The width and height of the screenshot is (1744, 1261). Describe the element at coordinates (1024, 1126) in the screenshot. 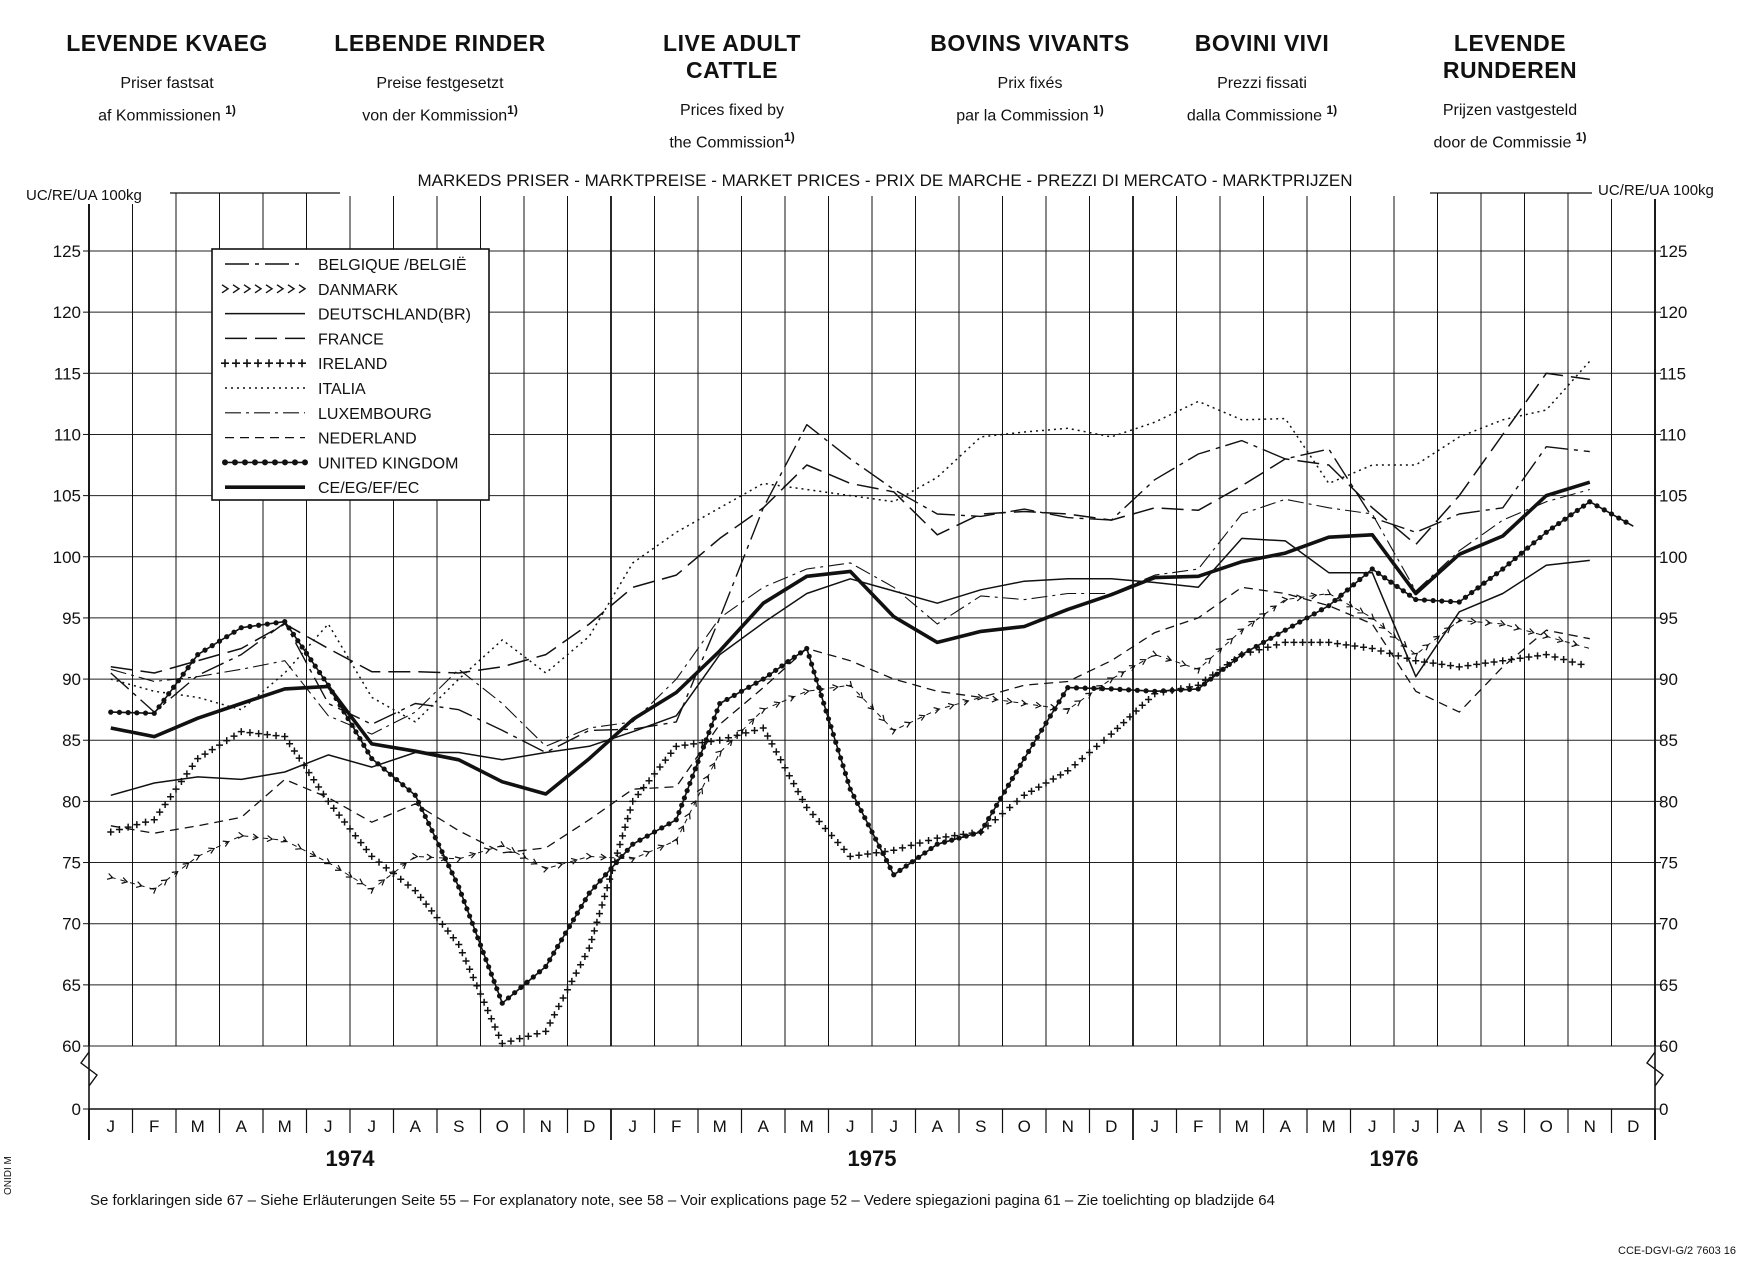

I see `month-label: O` at that location.